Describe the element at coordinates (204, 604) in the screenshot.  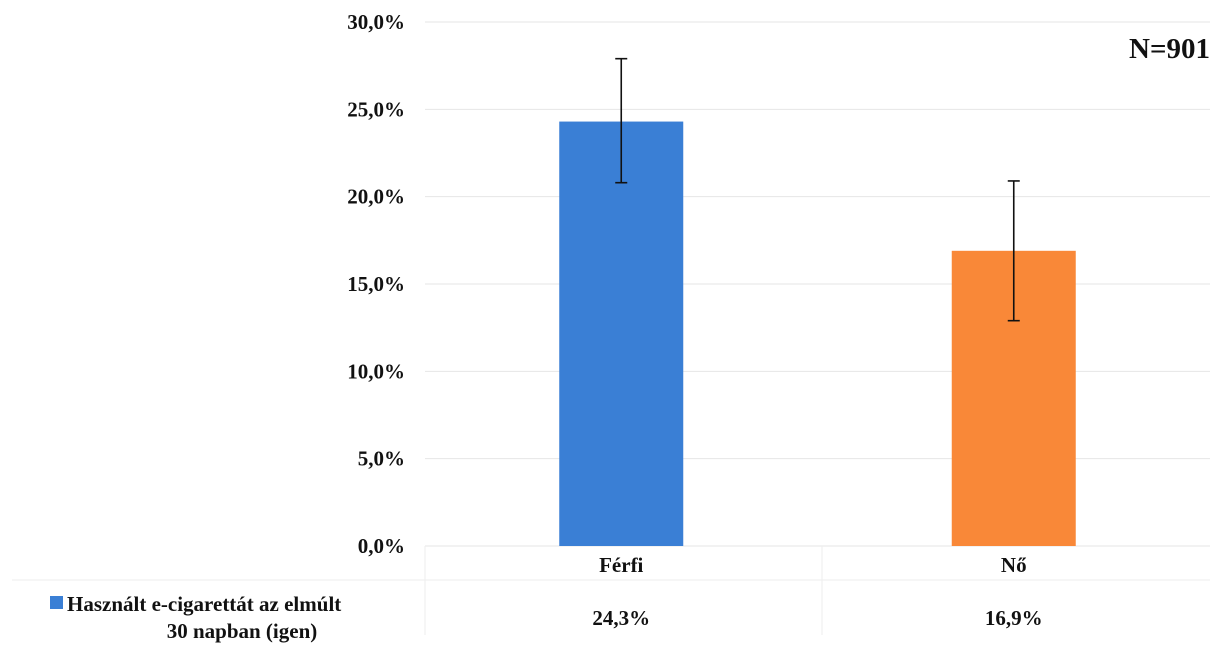
I see `legend-label-line-1: Használt e-cigarettát az elmúlt` at that location.